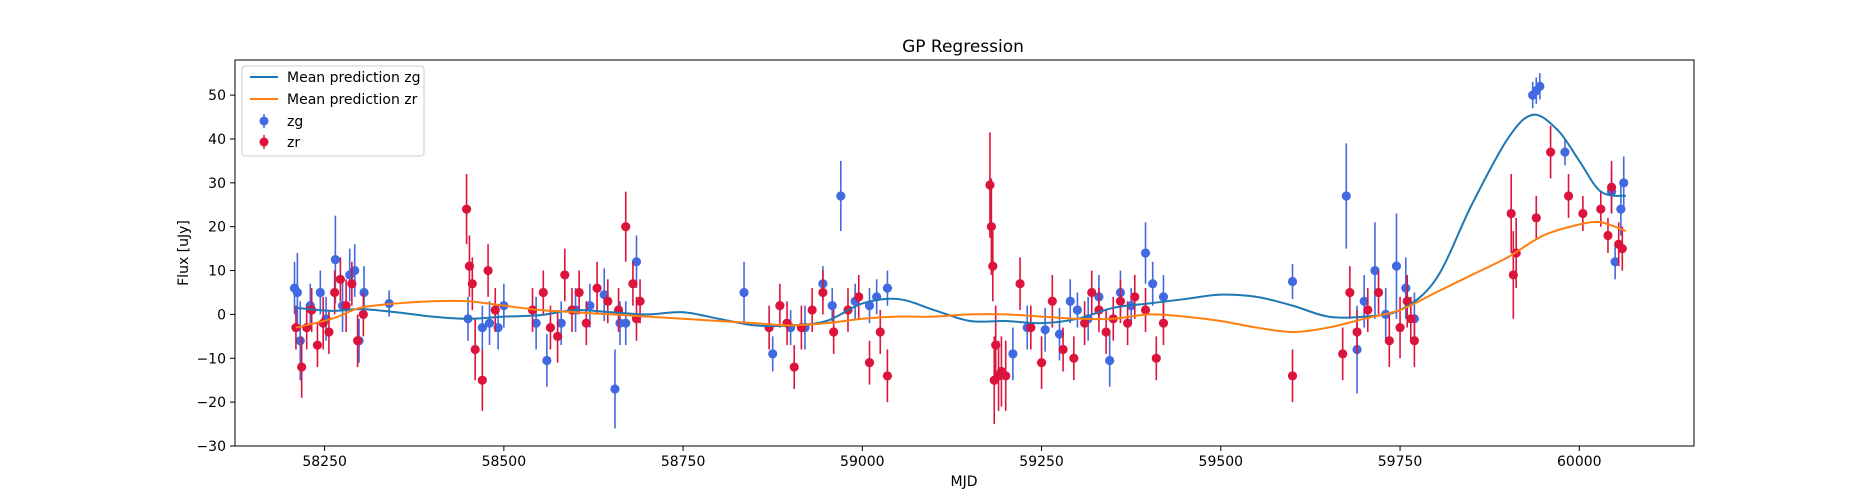  Describe the element at coordinates (963, 47) in the screenshot. I see `chart-title: GP Regression` at that location.